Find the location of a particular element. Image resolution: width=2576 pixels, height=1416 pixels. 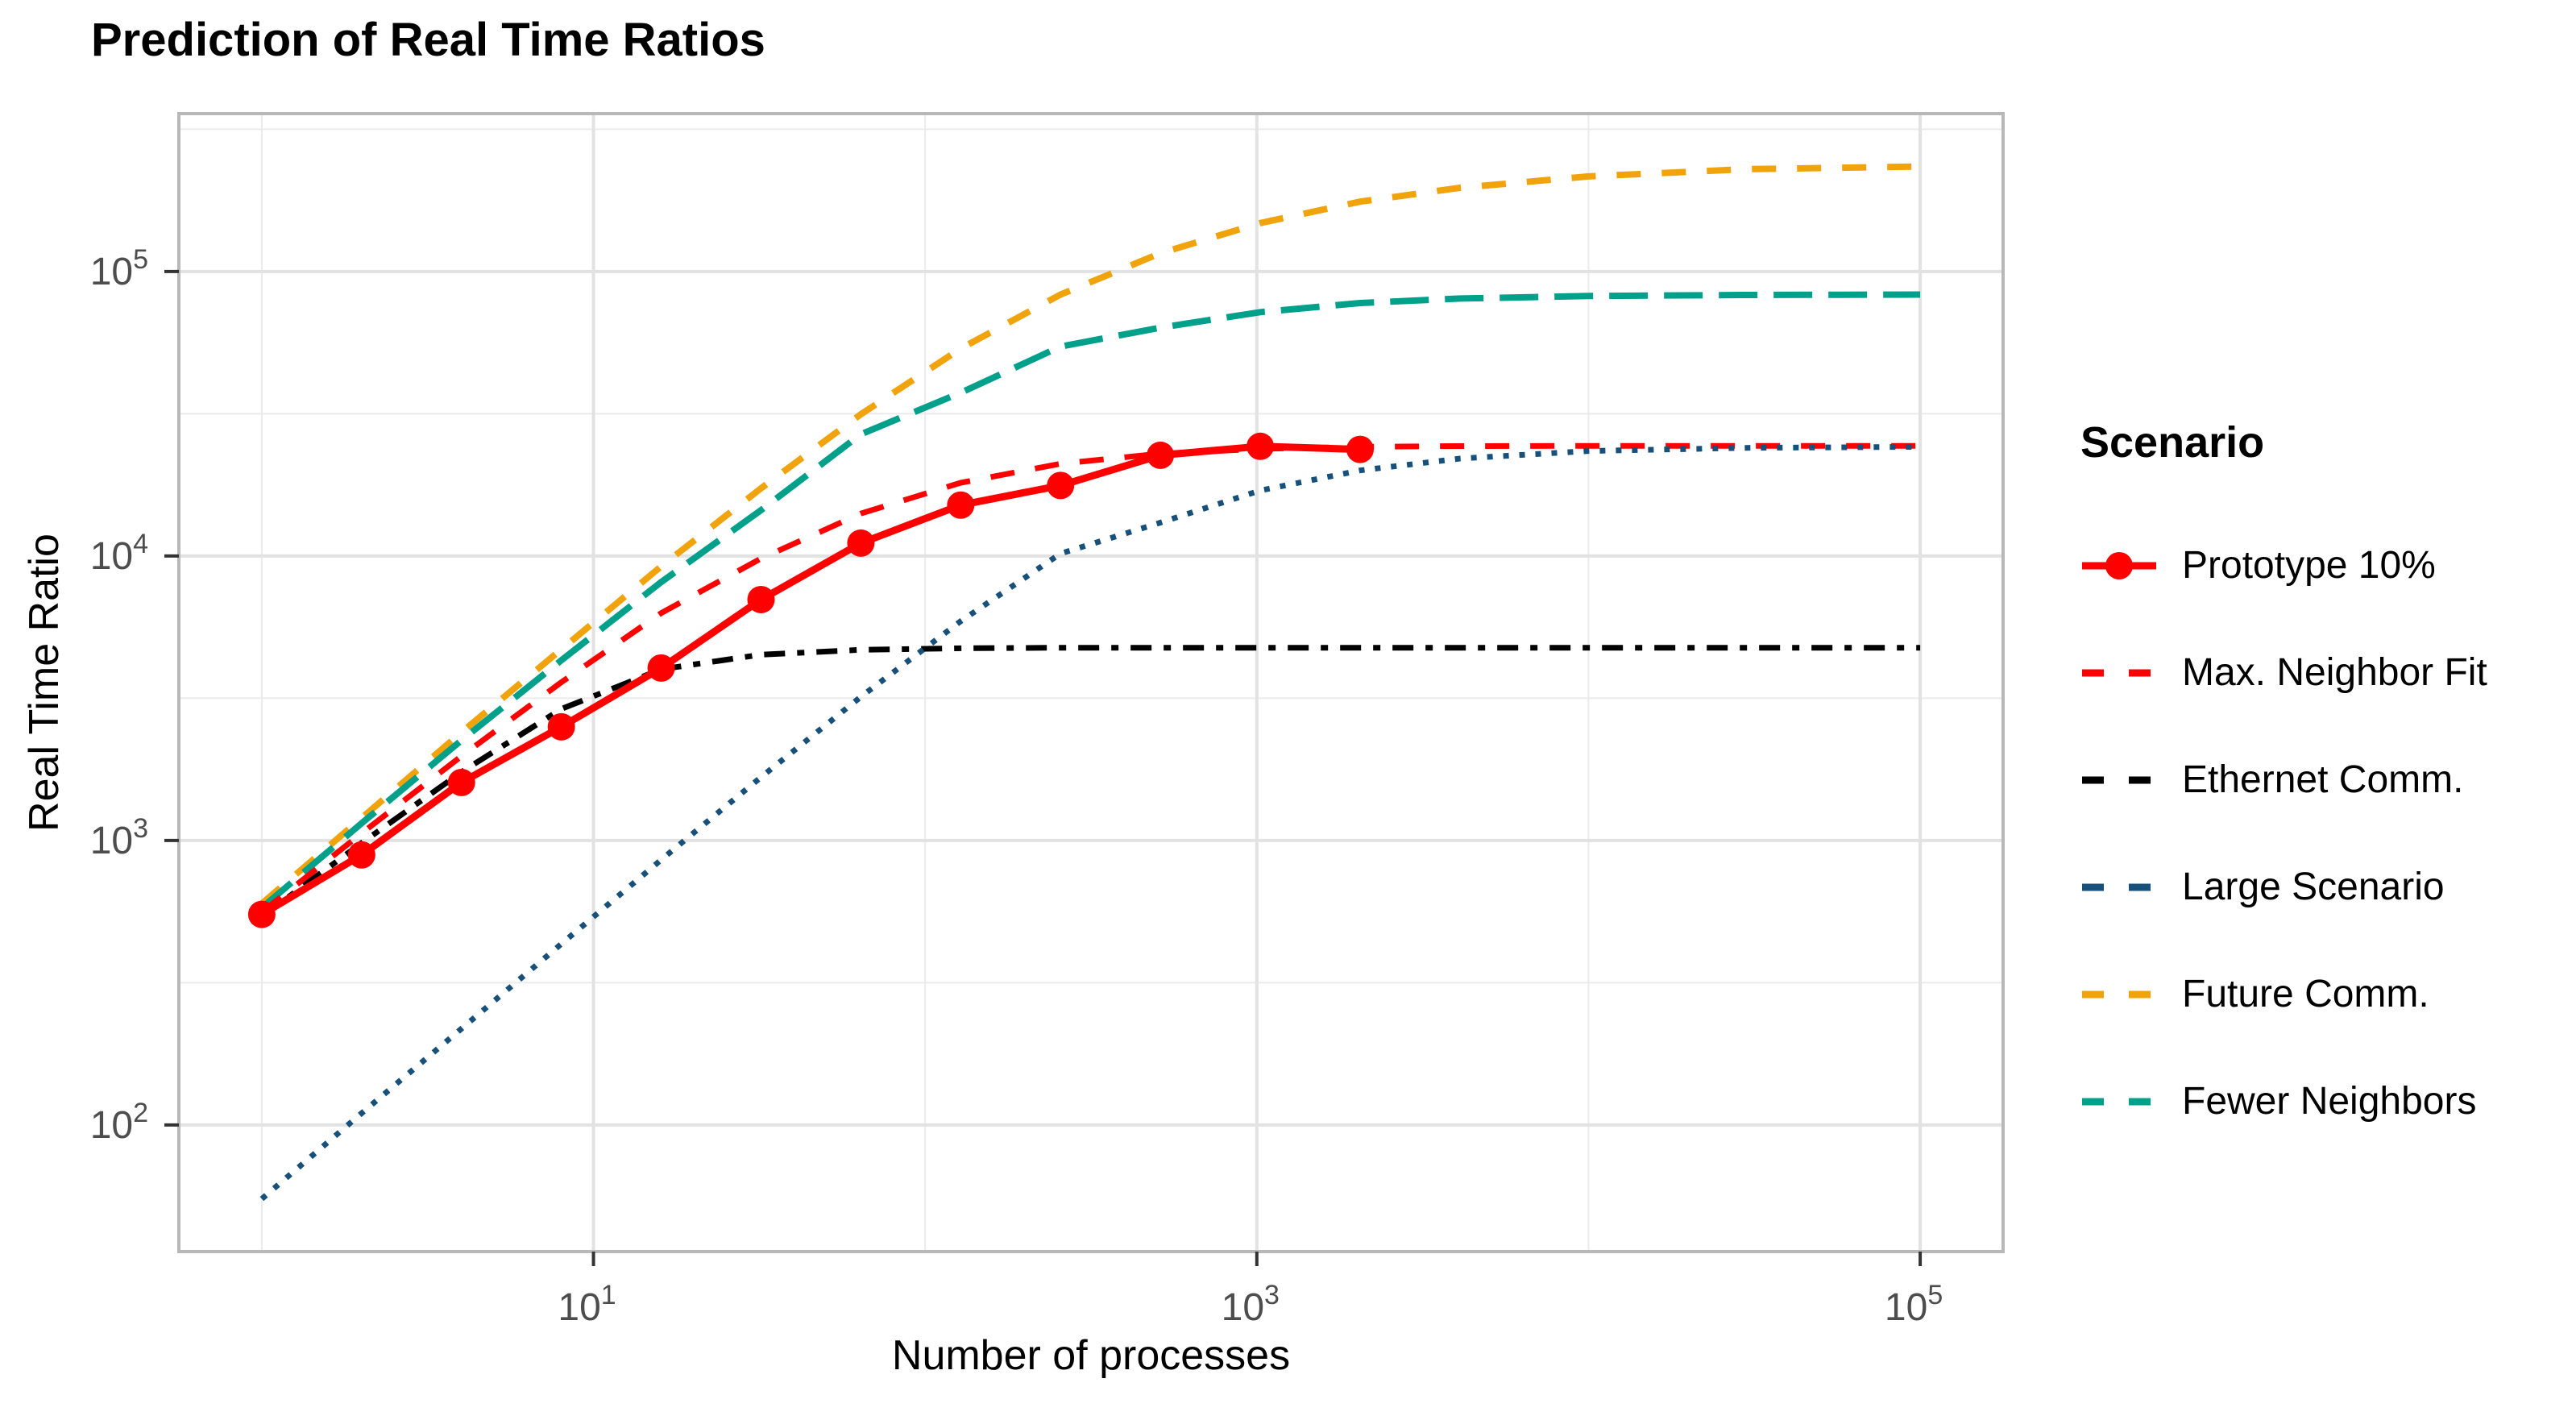

legend-title: Scenario is located at coordinates (2172, 442).